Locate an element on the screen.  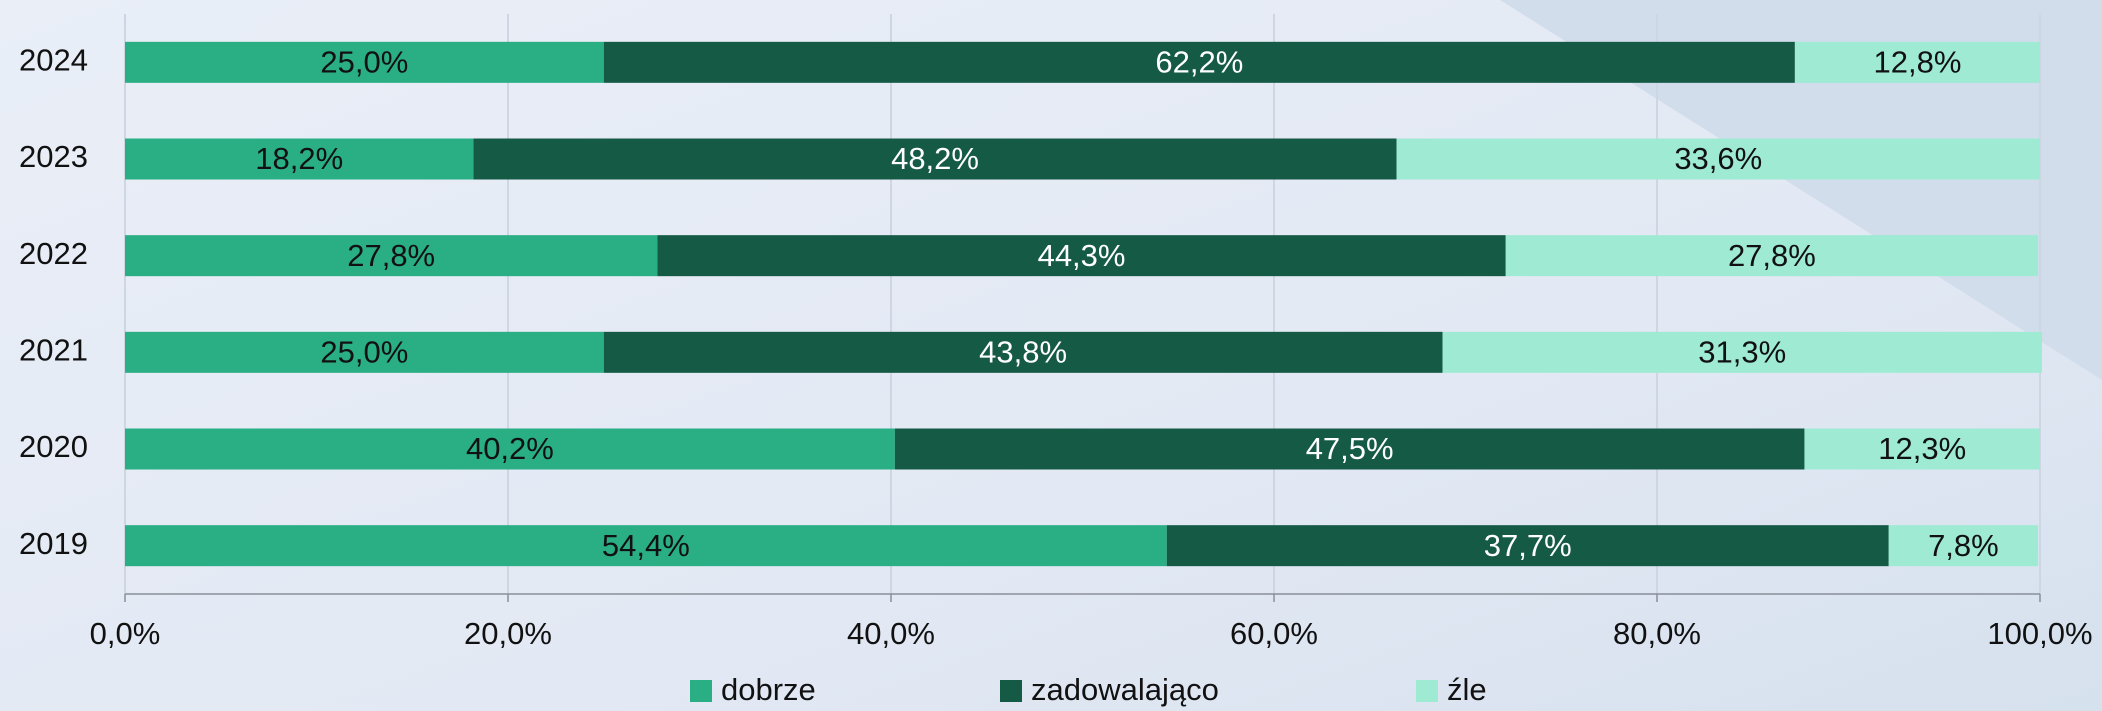
data-label: 7,8% is located at coordinates (1963, 545).